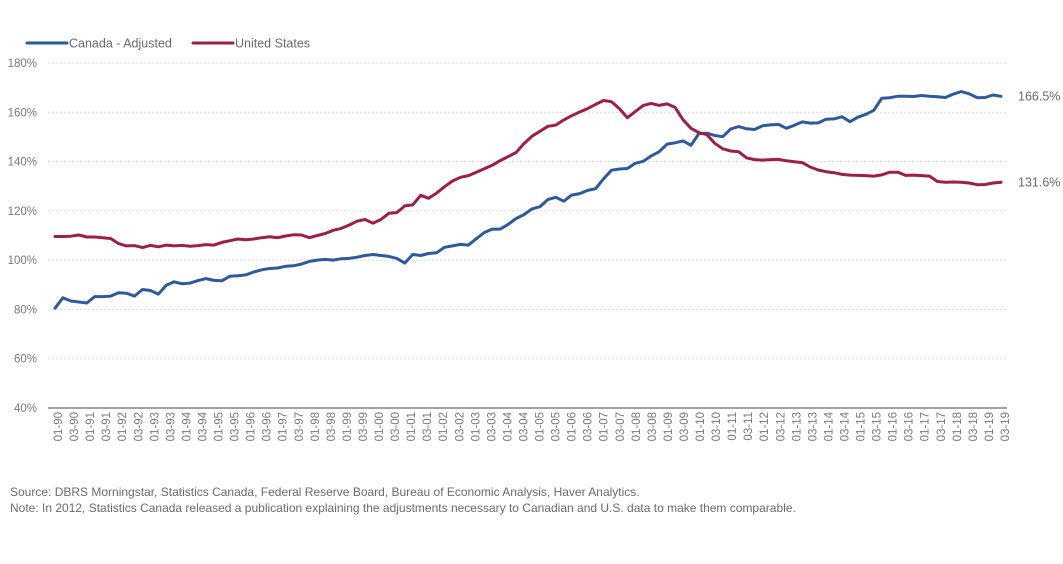 The width and height of the screenshot is (1063, 564). Describe the element at coordinates (155, 426) in the screenshot. I see `x-tick-label: 01-93` at that location.